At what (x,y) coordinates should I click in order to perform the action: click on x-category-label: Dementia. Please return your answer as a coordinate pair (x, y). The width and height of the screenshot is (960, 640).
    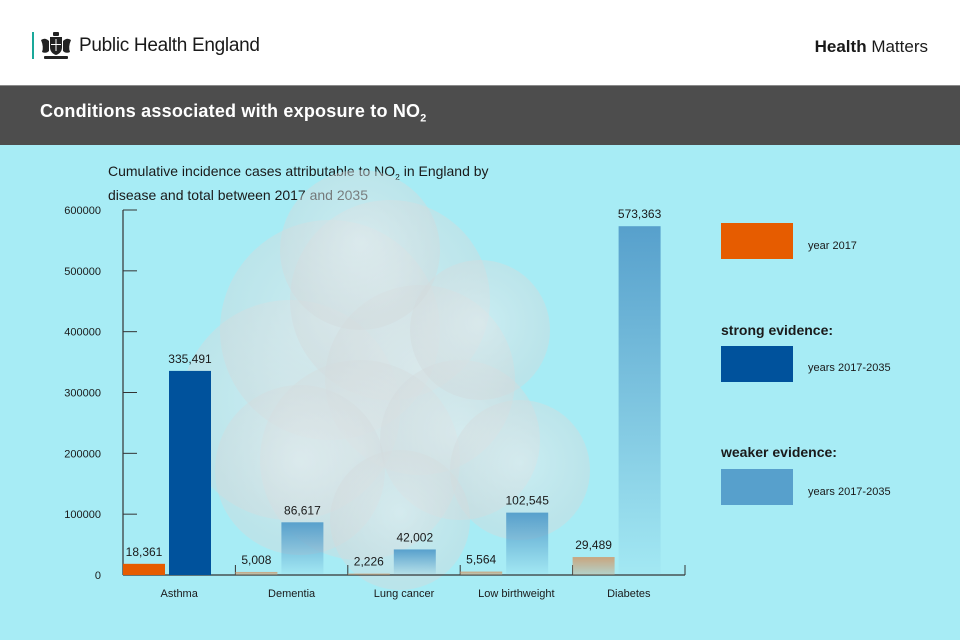
    Looking at the image, I should click on (292, 594).